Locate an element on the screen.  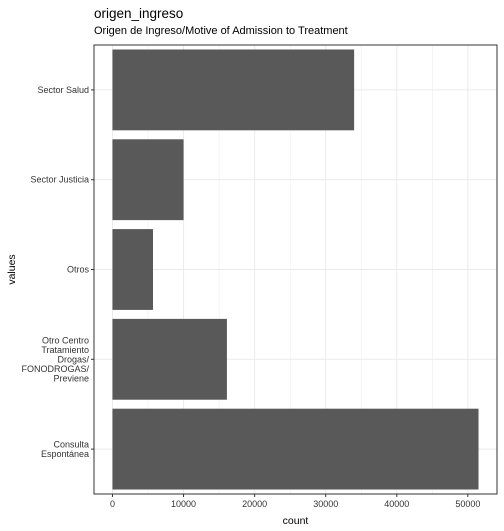
y-tick-label: Consulta Espontánea is located at coordinates (65, 449).